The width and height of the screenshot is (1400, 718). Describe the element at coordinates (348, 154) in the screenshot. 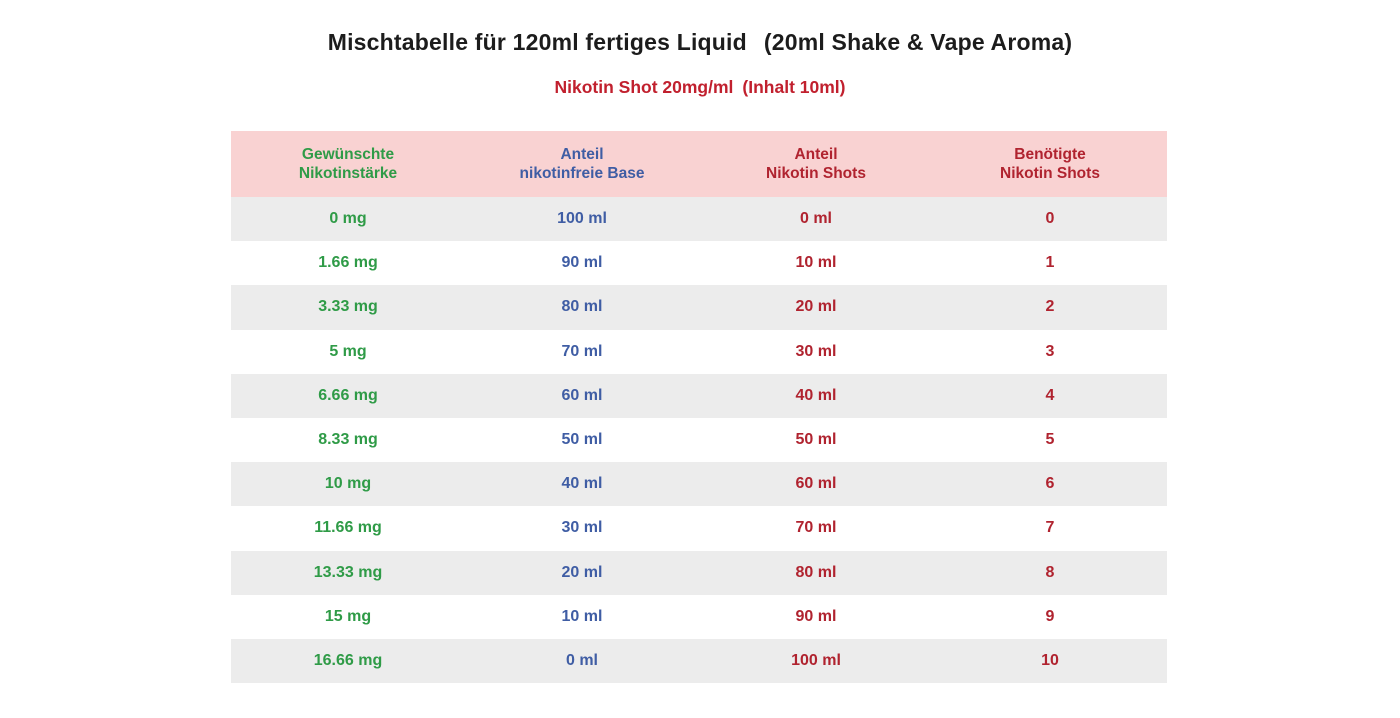

I see `column-header-line: Gewünschte` at that location.